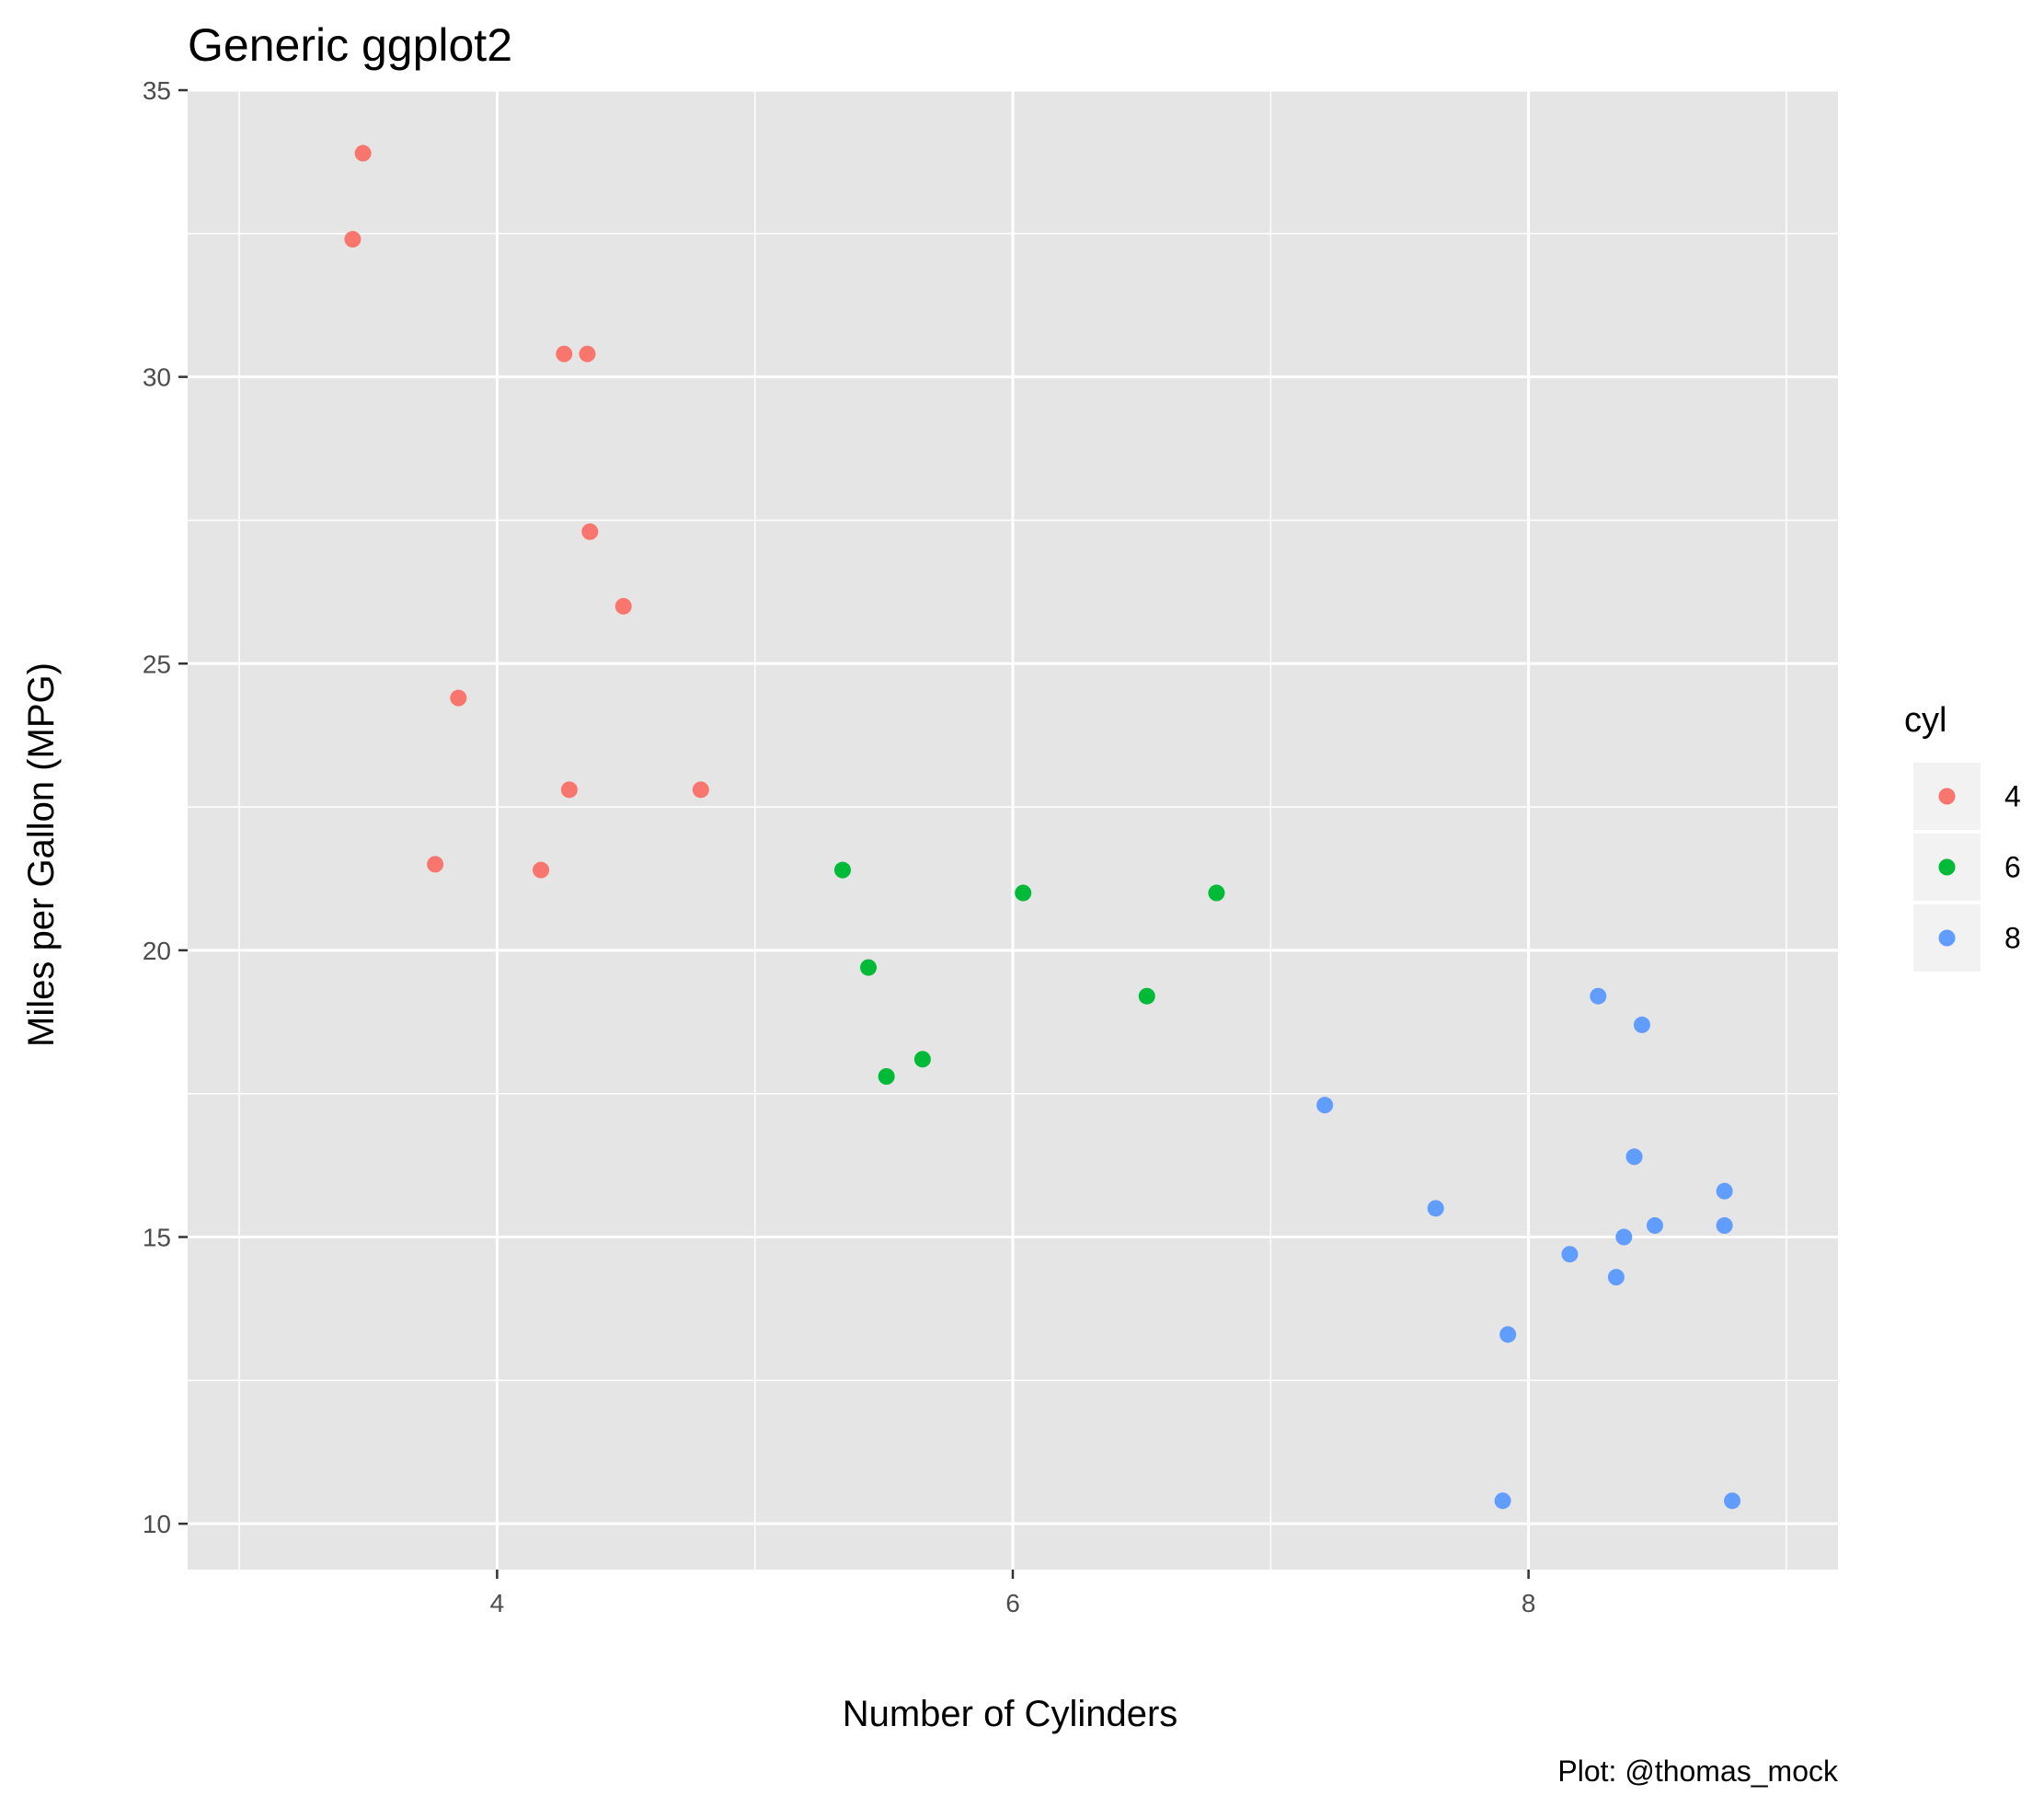 This screenshot has width=2044, height=1795. I want to click on y-tick-label: 25, so click(157, 664).